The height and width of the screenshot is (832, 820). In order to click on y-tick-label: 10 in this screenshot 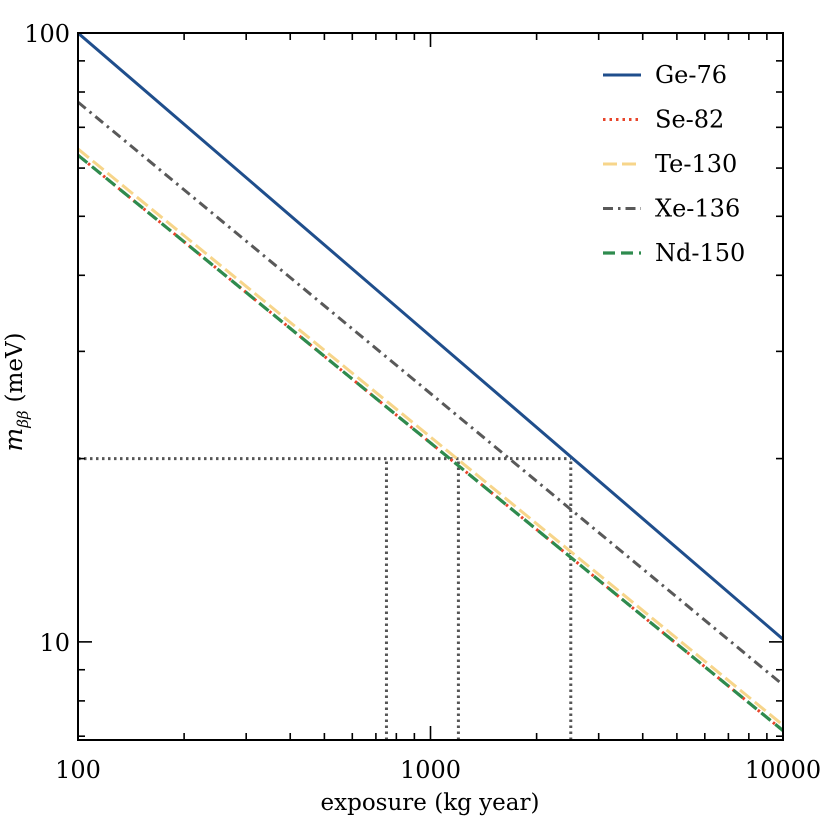, I will do `click(54, 643)`.